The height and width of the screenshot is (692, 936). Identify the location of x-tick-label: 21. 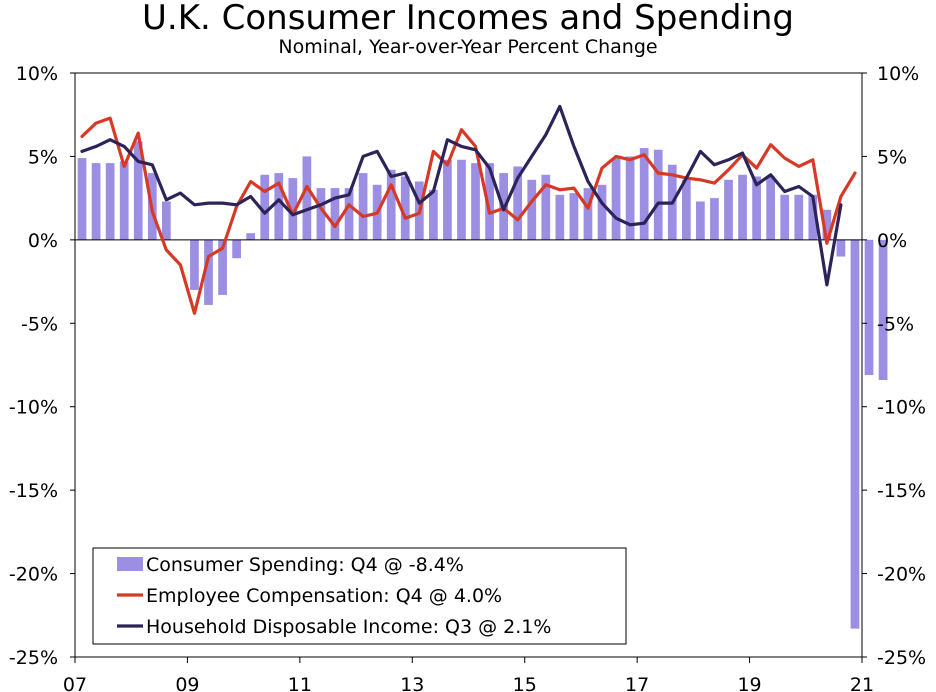
(862, 683).